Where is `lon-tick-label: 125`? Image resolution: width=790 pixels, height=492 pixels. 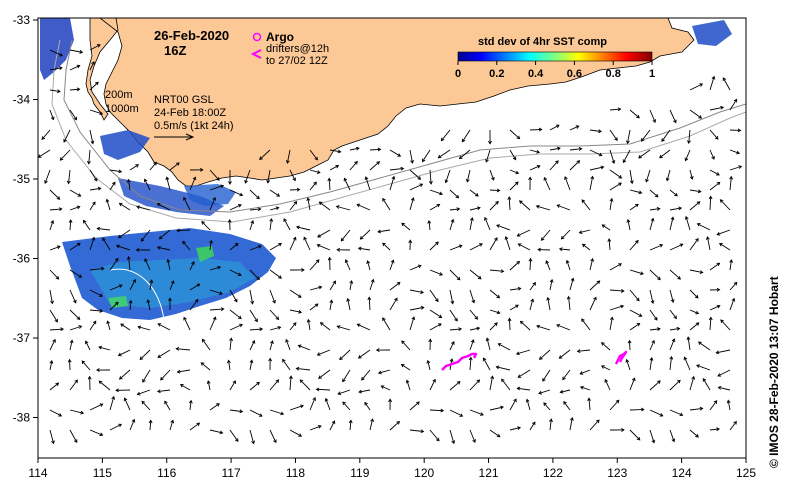
lon-tick-label: 125 is located at coordinates (746, 473).